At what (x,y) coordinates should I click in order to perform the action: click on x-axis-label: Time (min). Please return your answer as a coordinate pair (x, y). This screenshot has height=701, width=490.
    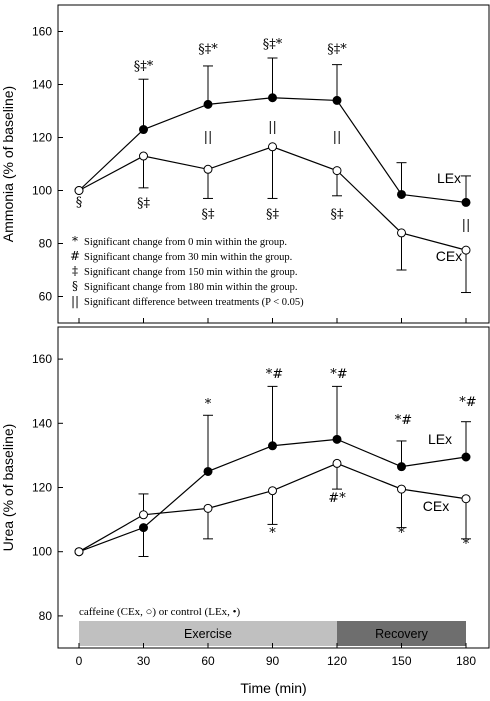
    Looking at the image, I should click on (273, 688).